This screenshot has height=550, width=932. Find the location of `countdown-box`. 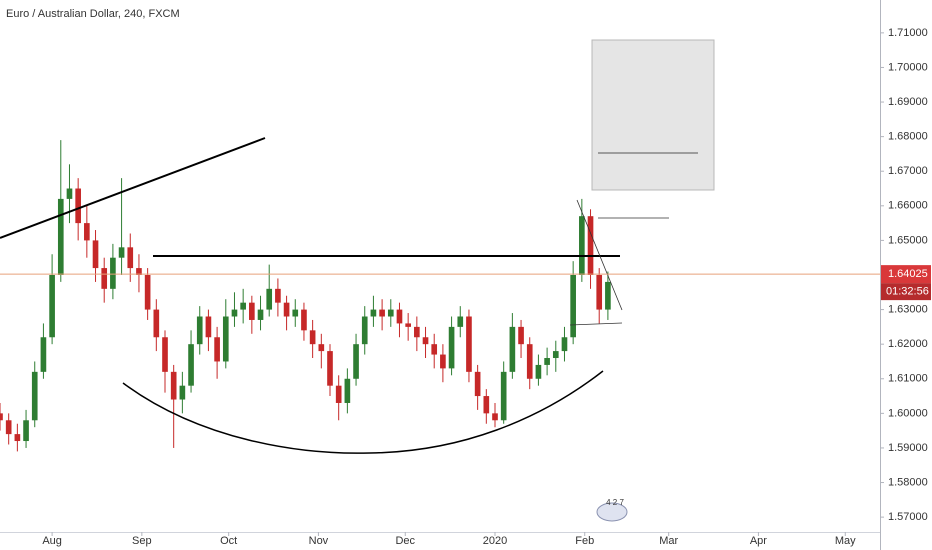

countdown-box is located at coordinates (906, 292).